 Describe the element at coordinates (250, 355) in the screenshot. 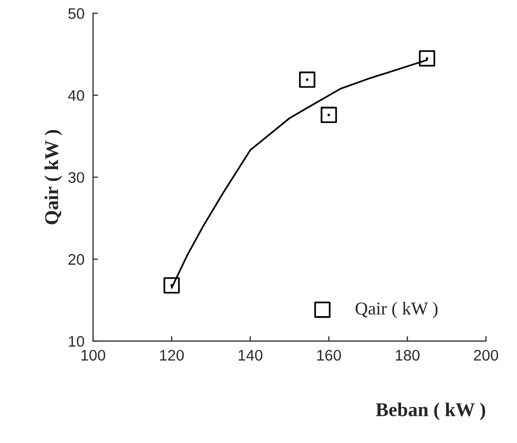

I see `x-tick-label: 140` at that location.